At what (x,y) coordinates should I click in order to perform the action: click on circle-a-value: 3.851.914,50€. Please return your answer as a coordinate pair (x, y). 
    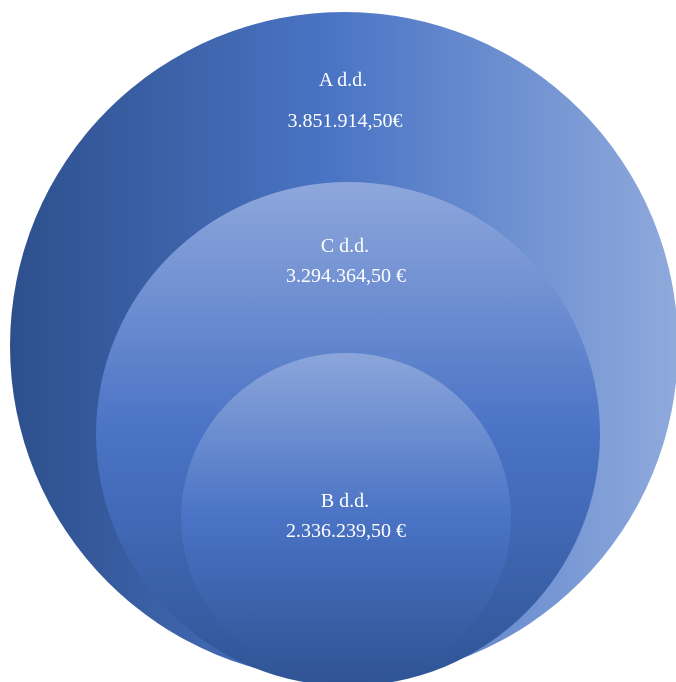
    Looking at the image, I should click on (345, 121).